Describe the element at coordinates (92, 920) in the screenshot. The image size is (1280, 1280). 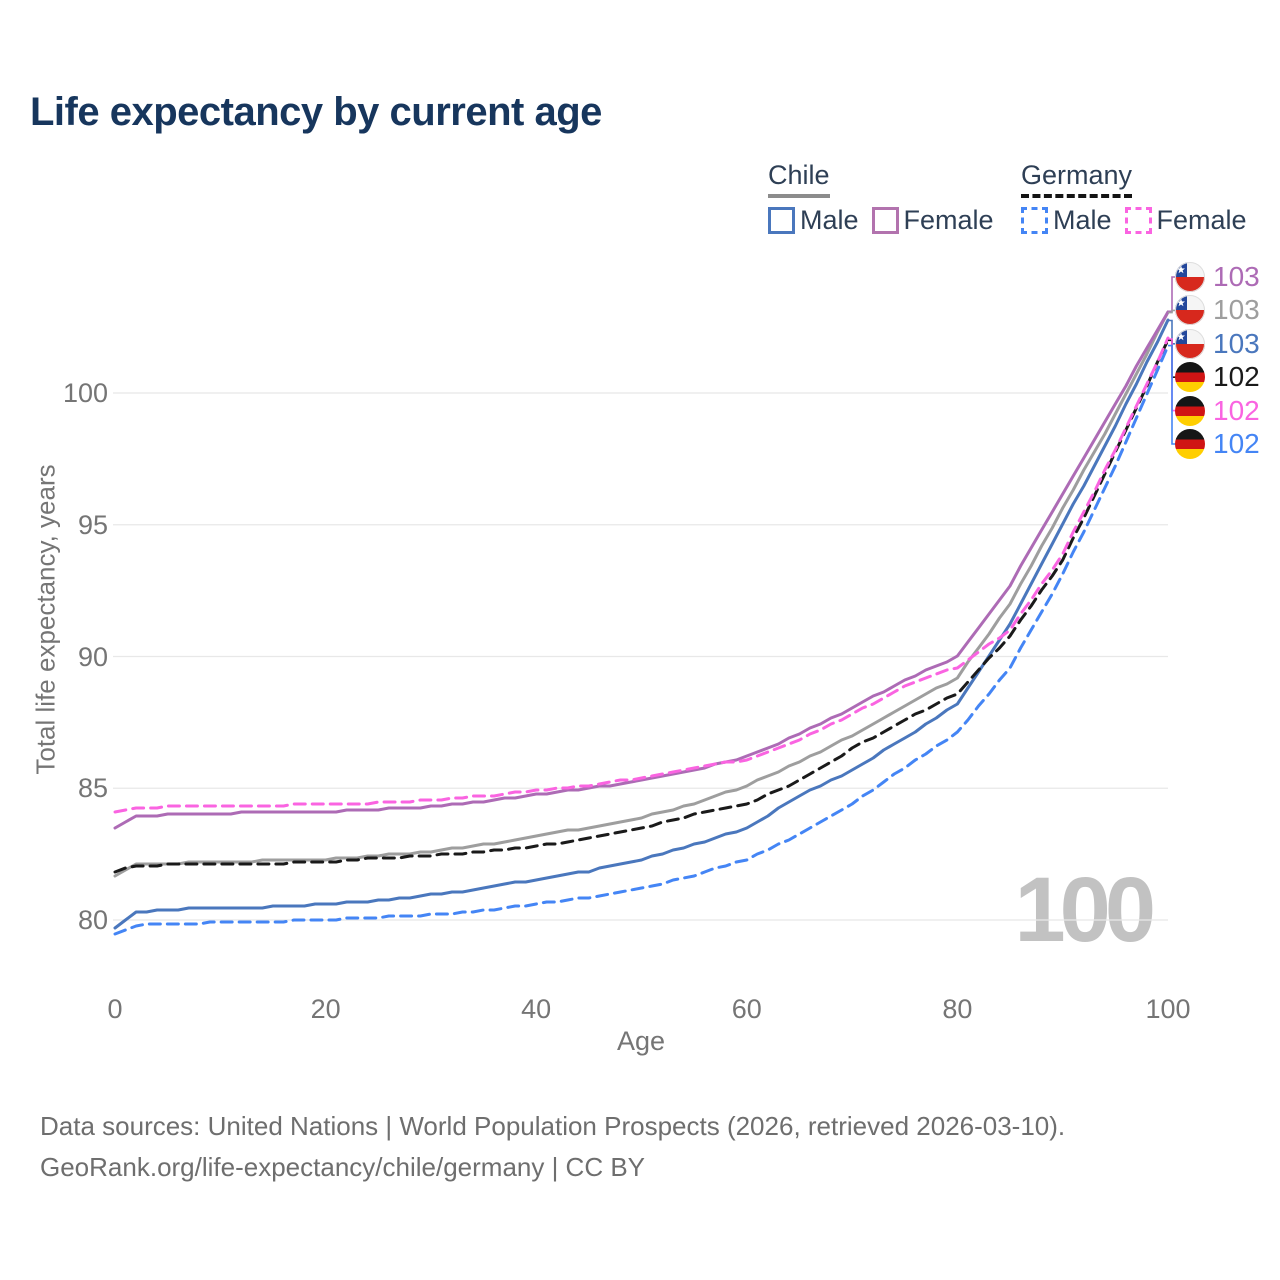
I see `y-tick-label: 80` at that location.